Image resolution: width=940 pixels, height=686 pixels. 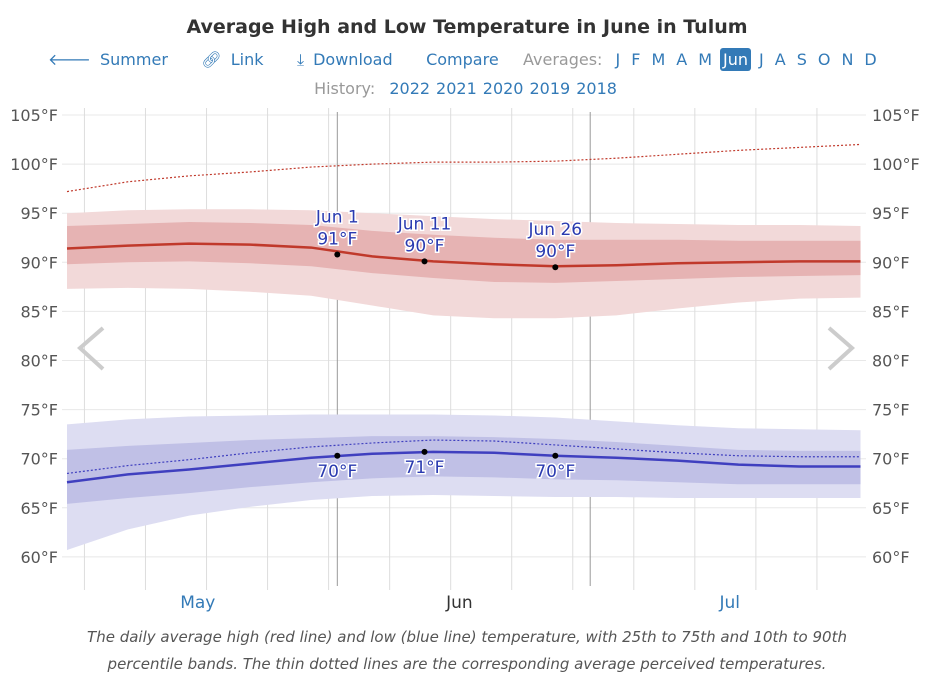 What do you see at coordinates (456, 88) in the screenshot?
I see `history-year: 2021` at bounding box center [456, 88].